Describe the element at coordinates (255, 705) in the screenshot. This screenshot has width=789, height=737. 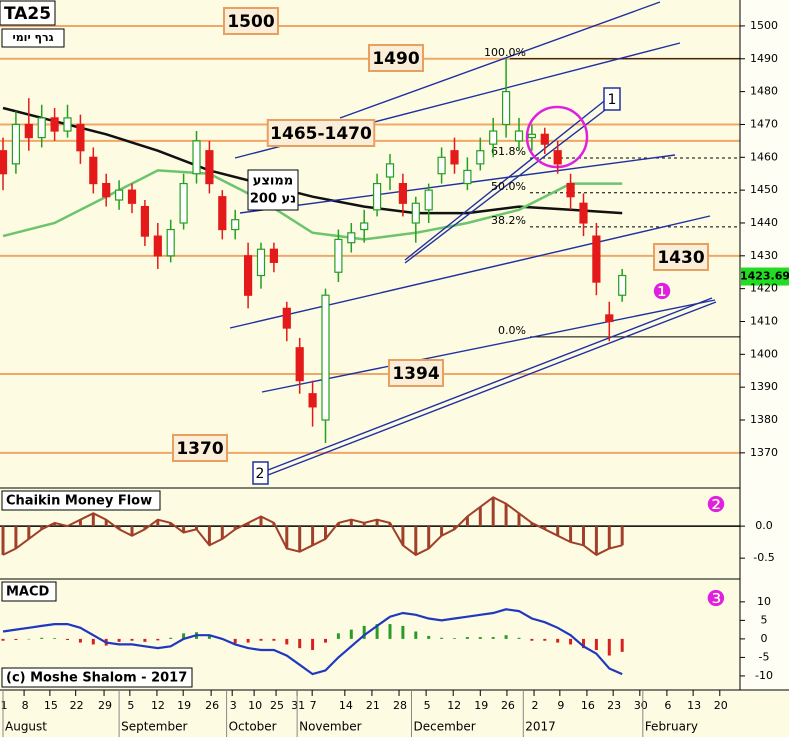
I see `x-tick-label: 10` at that location.